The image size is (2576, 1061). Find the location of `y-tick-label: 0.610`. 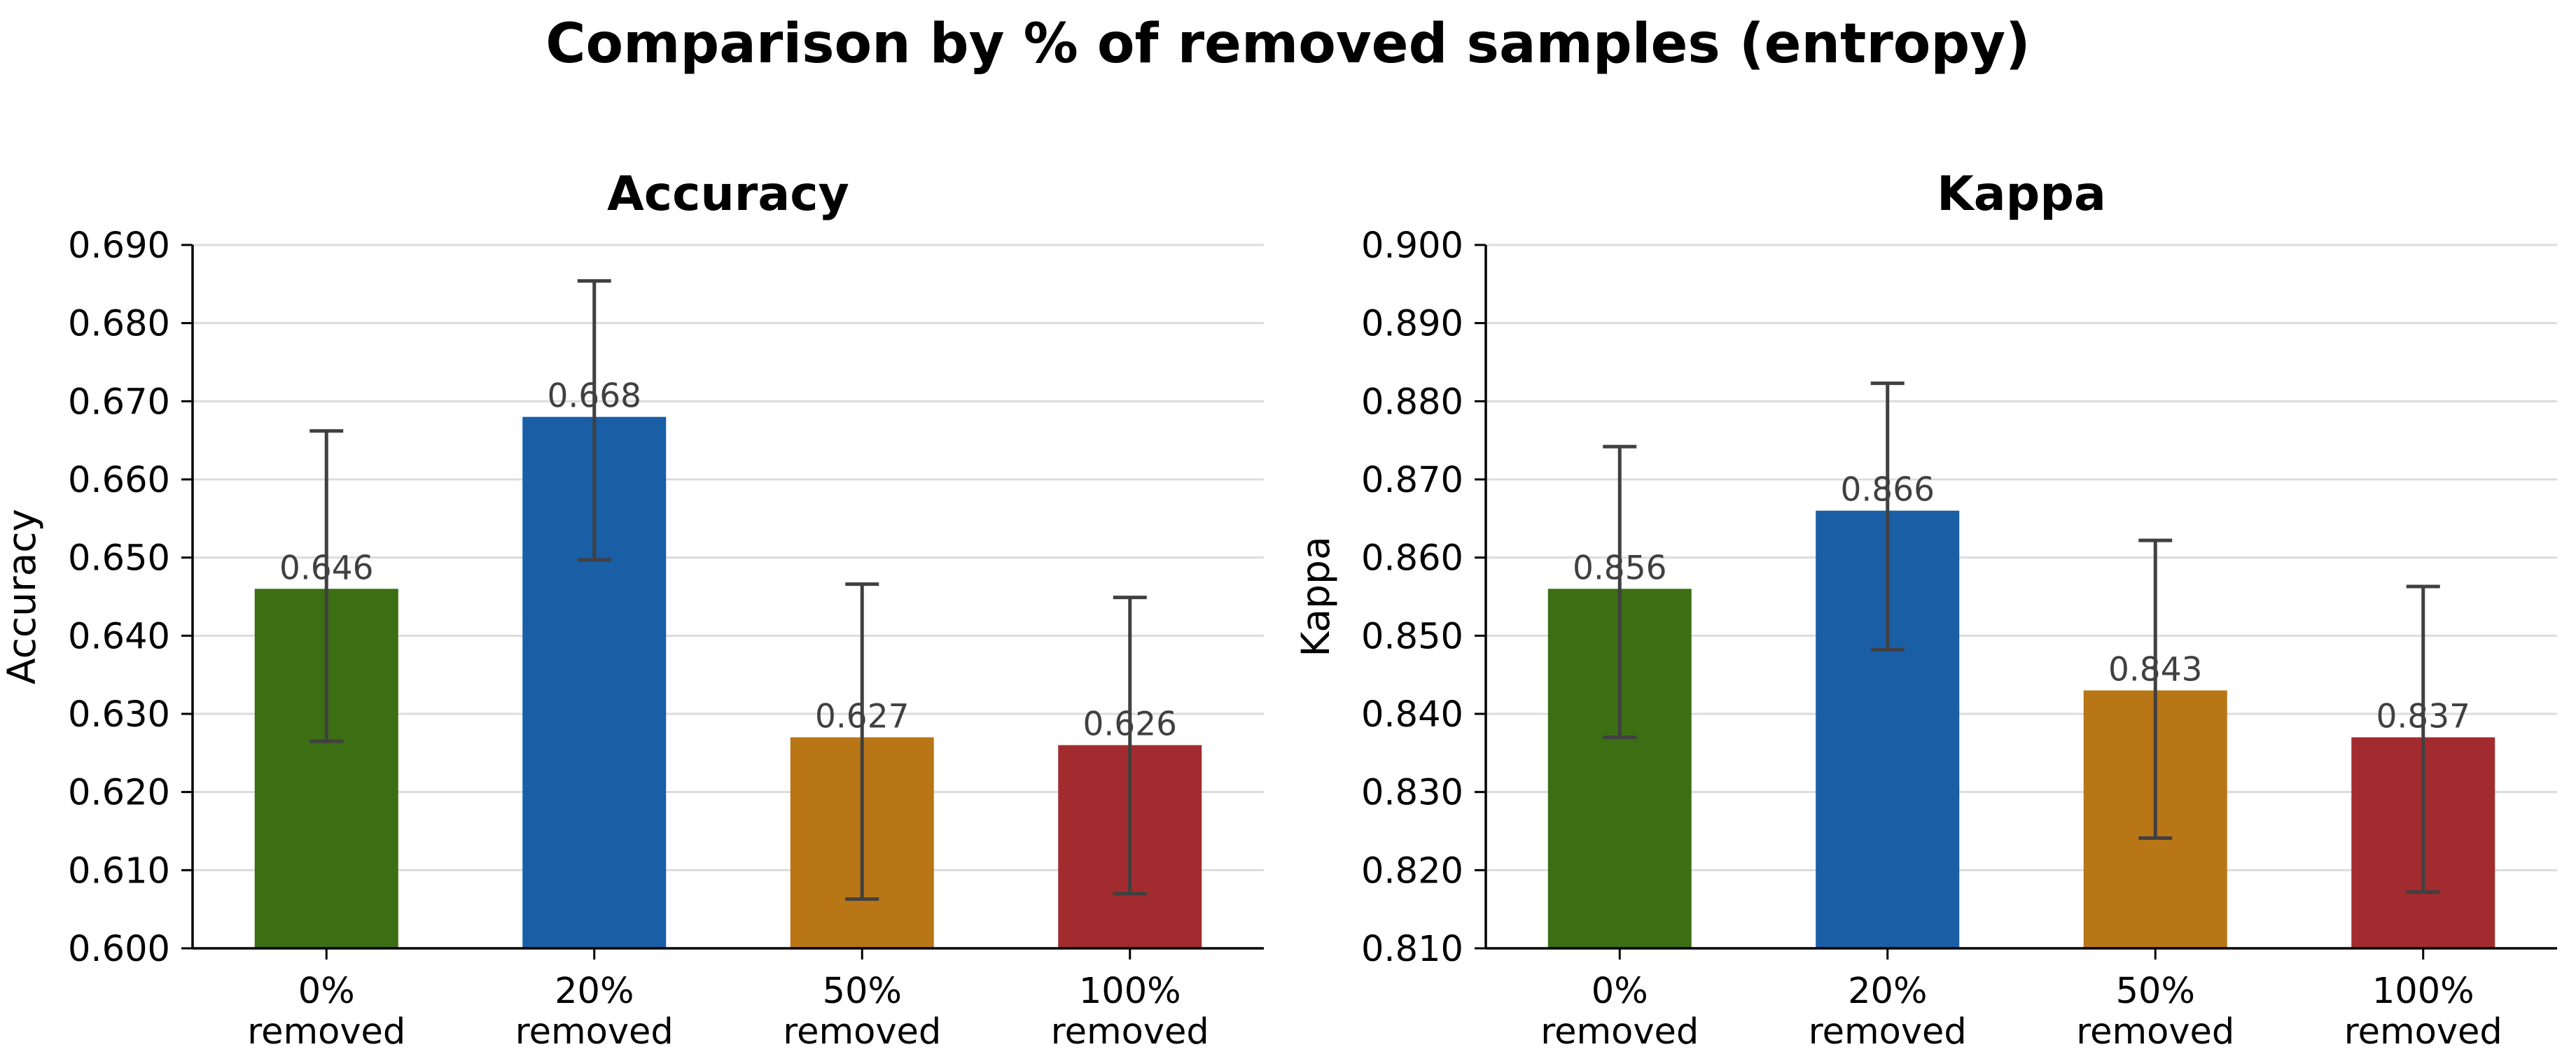

y-tick-label: 0.610 is located at coordinates (119, 871).